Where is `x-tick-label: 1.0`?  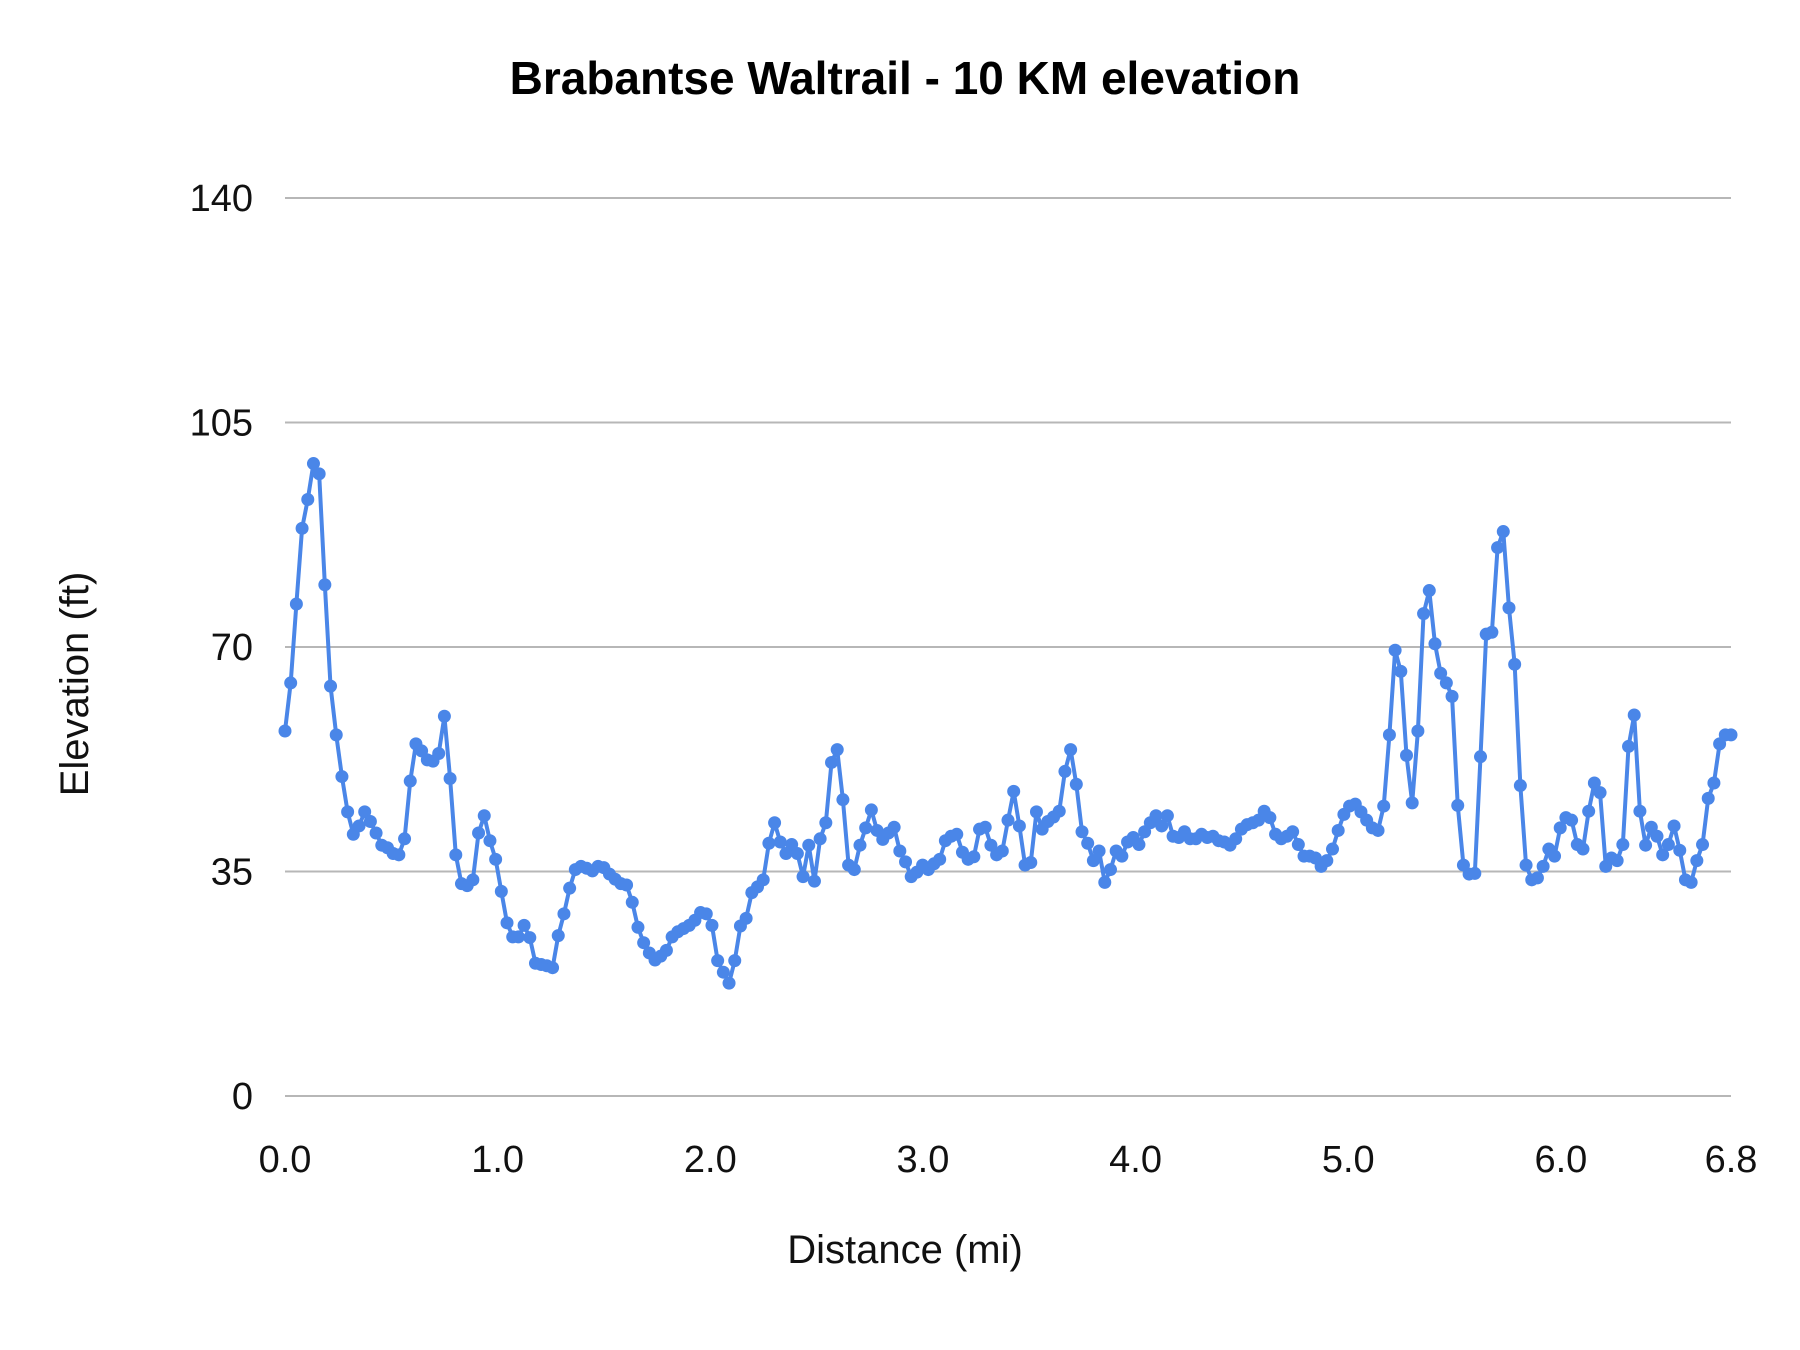 x-tick-label: 1.0 is located at coordinates (497, 1160).